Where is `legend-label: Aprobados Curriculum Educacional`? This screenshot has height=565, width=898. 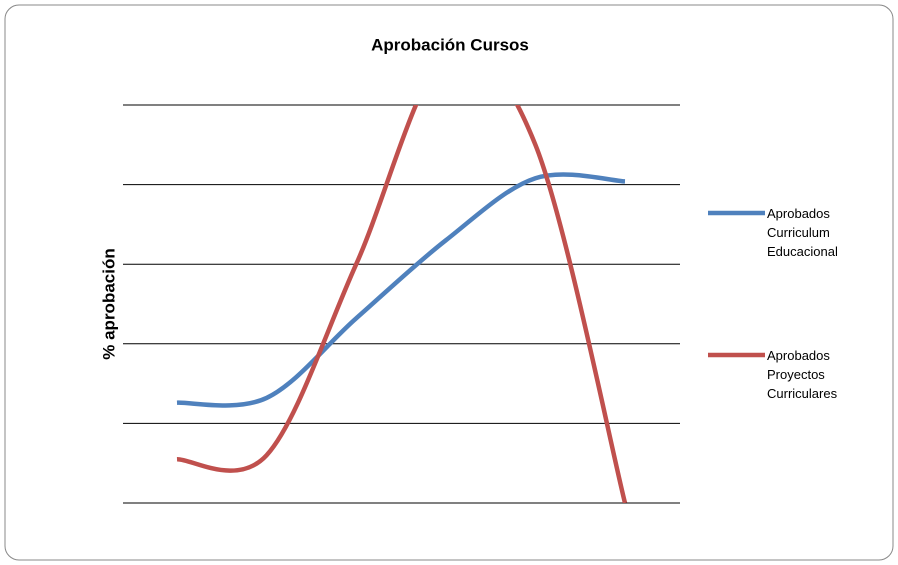 legend-label: Aprobados Curriculum Educacional is located at coordinates (802, 232).